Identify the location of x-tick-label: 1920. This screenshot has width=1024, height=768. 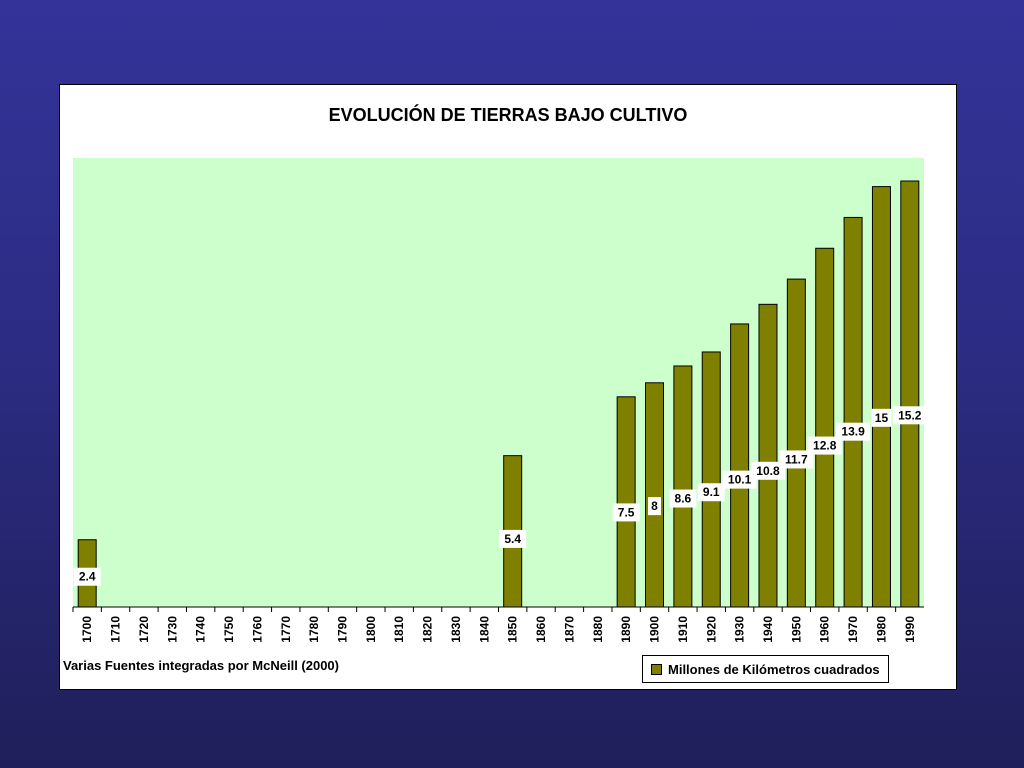
(711, 629).